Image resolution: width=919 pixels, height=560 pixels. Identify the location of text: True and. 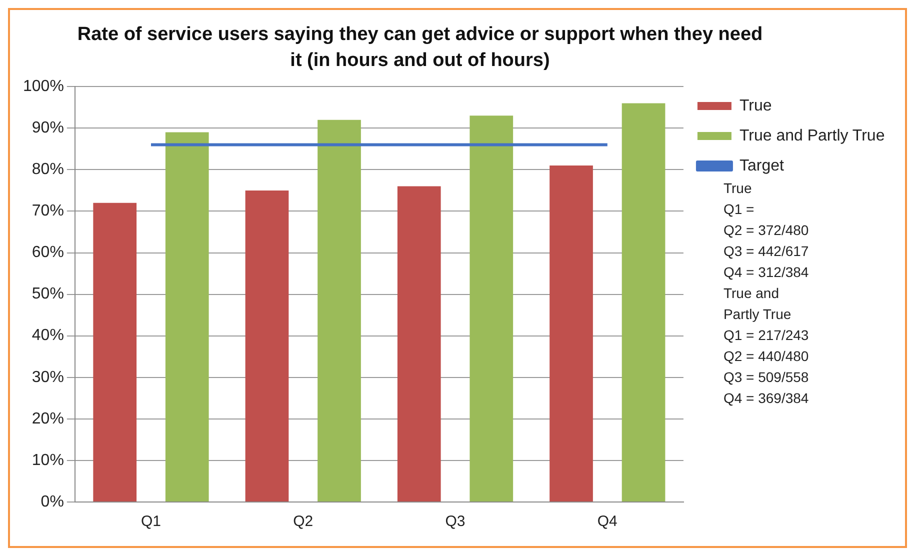
(751, 292).